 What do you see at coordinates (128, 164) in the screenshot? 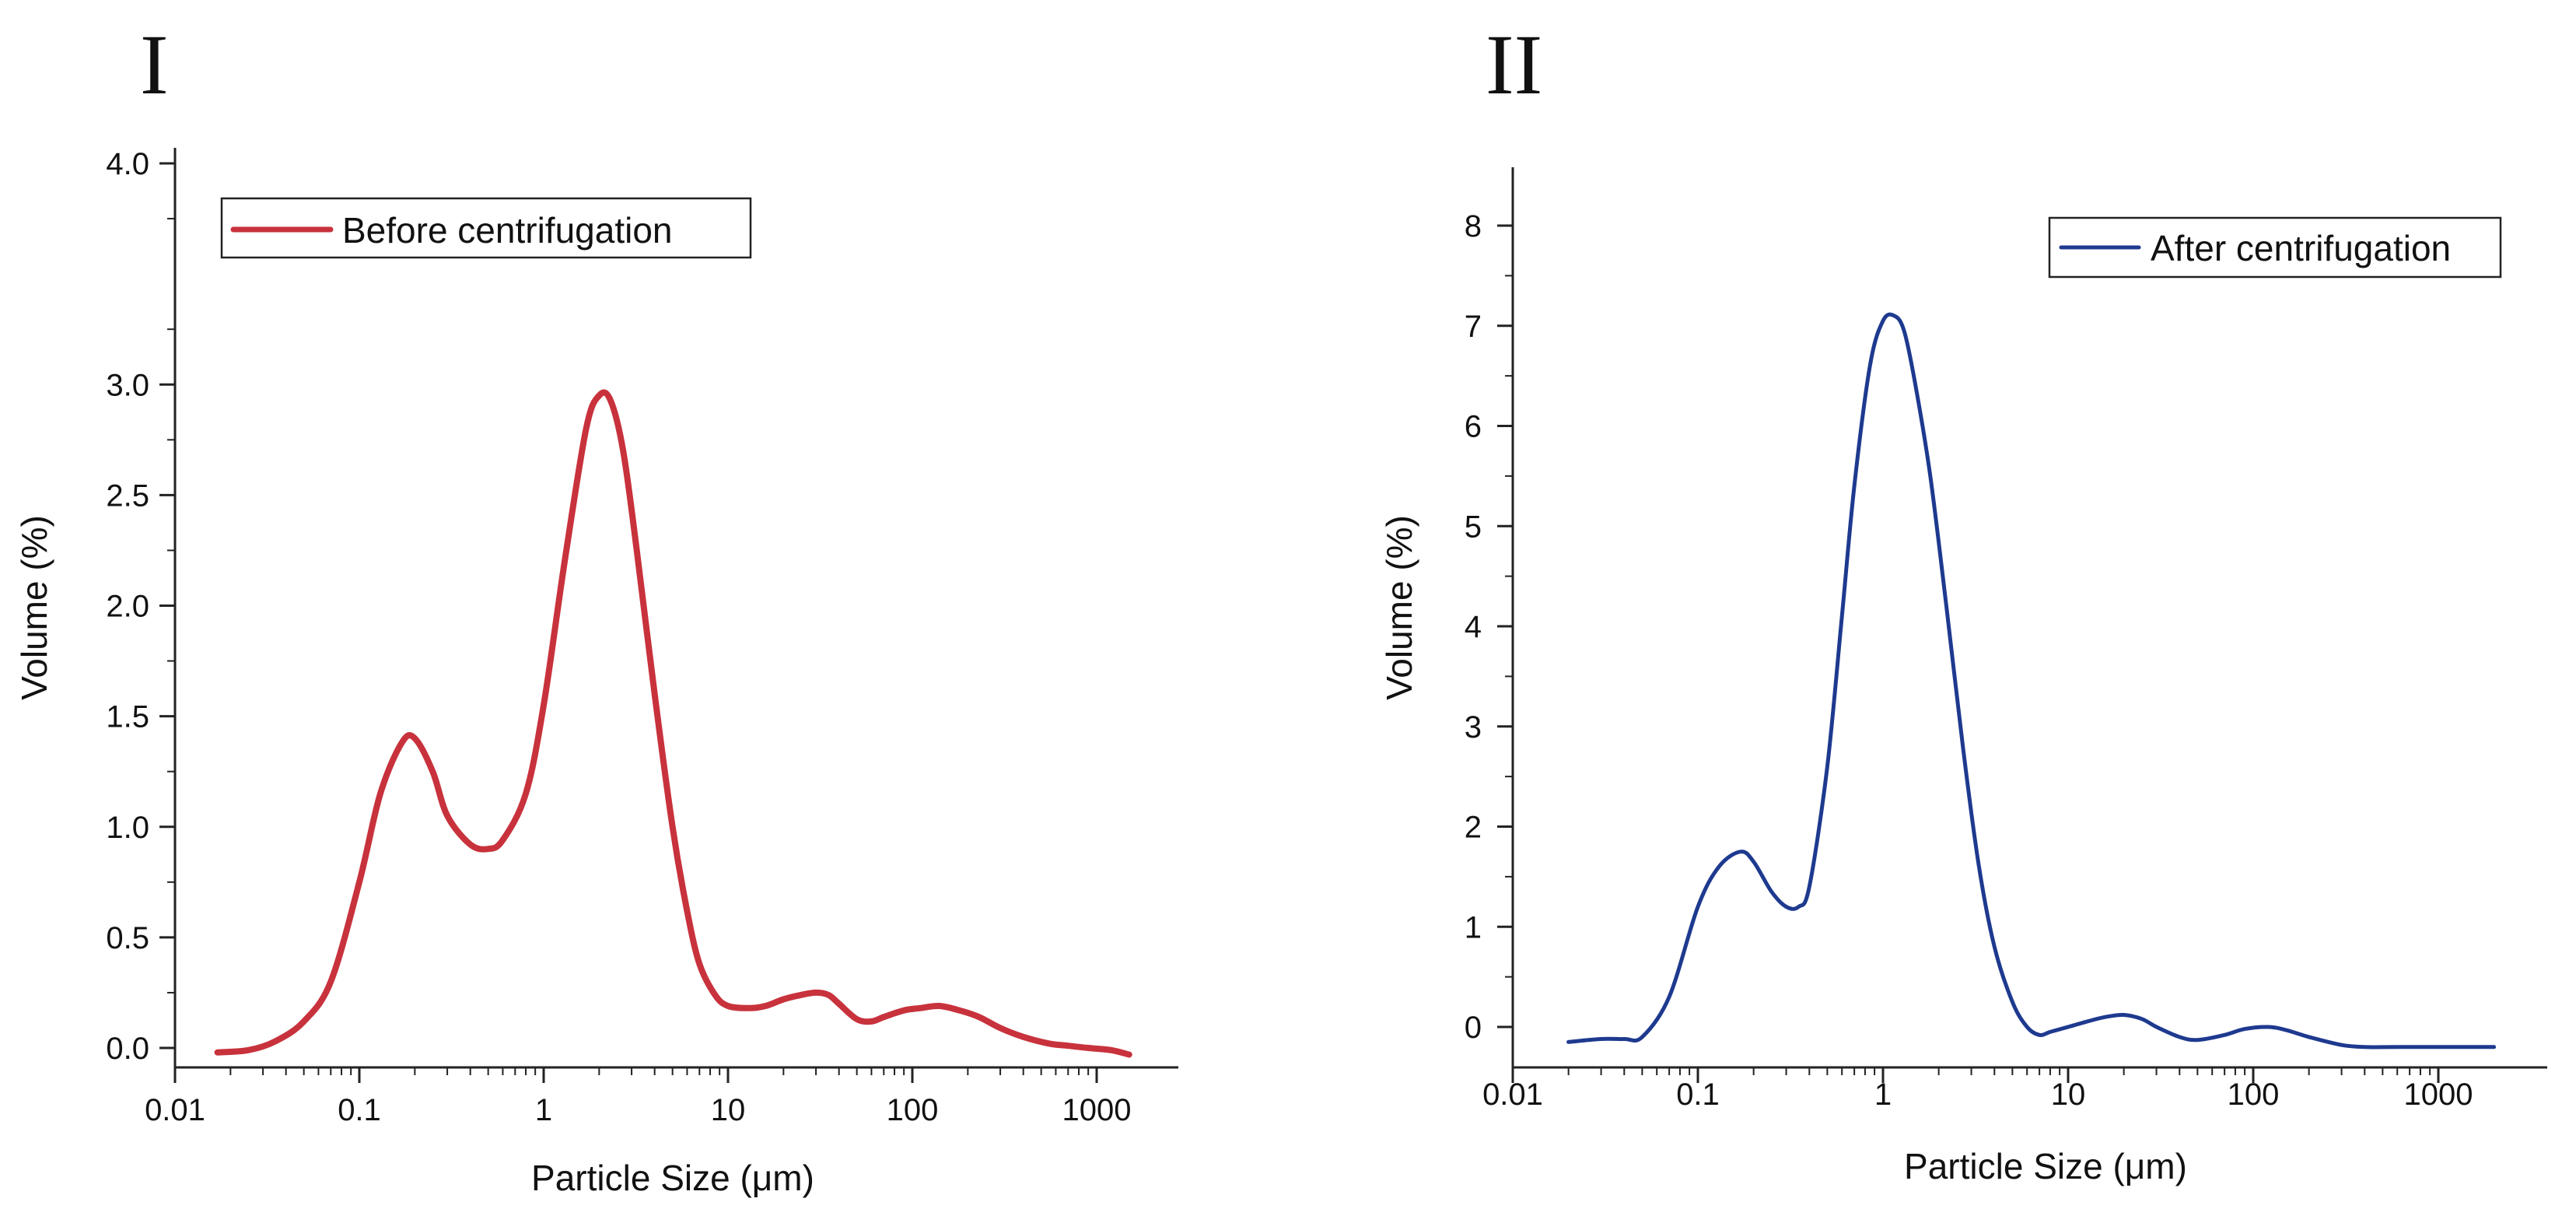
I see `y-tick-label: 4.0` at bounding box center [128, 164].